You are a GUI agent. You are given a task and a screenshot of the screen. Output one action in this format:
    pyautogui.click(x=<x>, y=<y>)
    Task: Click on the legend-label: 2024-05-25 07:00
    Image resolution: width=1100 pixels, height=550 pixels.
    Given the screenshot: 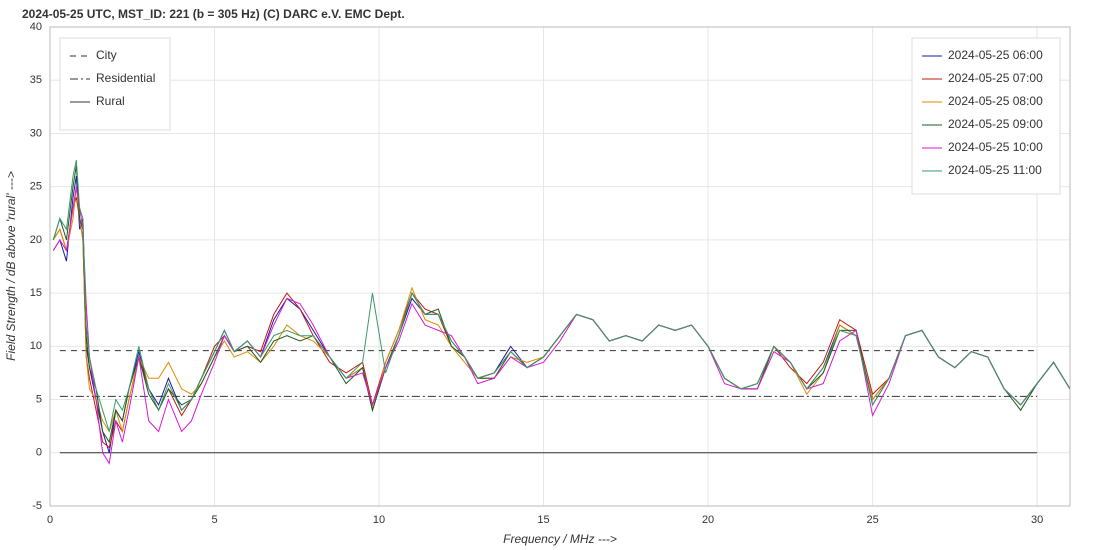 What is the action you would take?
    pyautogui.click(x=995, y=78)
    